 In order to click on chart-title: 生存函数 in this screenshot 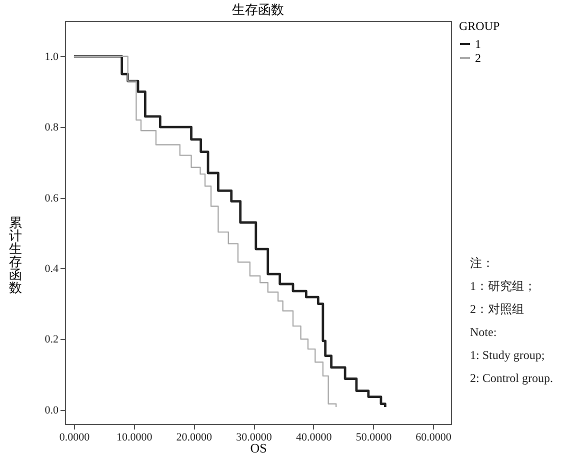, I will do `click(258, 9)`.